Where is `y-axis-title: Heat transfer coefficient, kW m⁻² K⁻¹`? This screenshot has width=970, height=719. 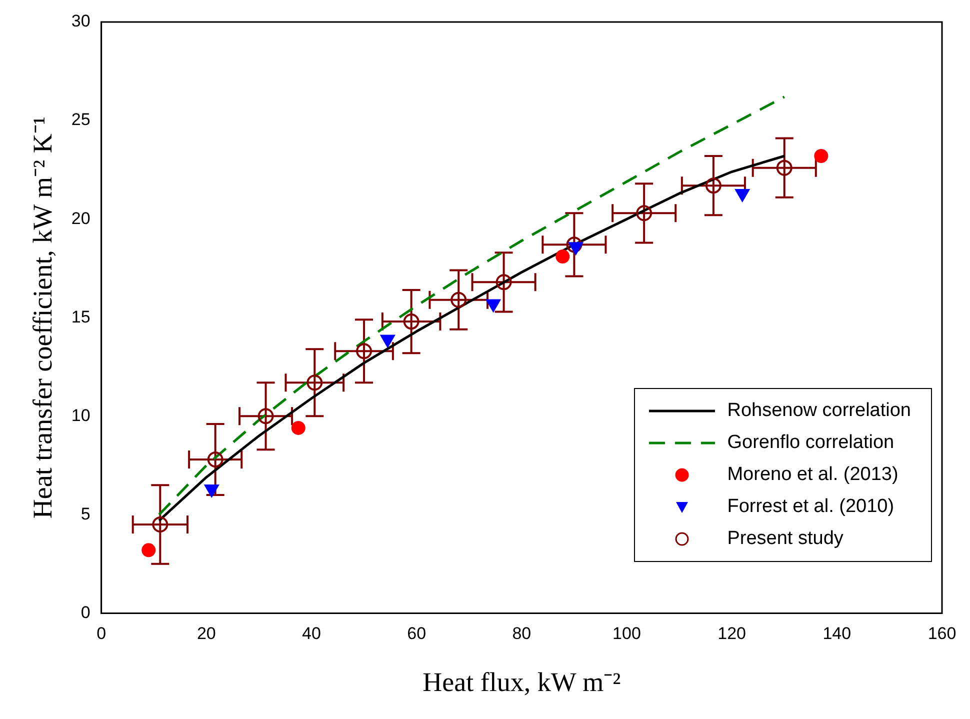 y-axis-title: Heat transfer coefficient, kW m⁻² K⁻¹ is located at coordinates (42, 317).